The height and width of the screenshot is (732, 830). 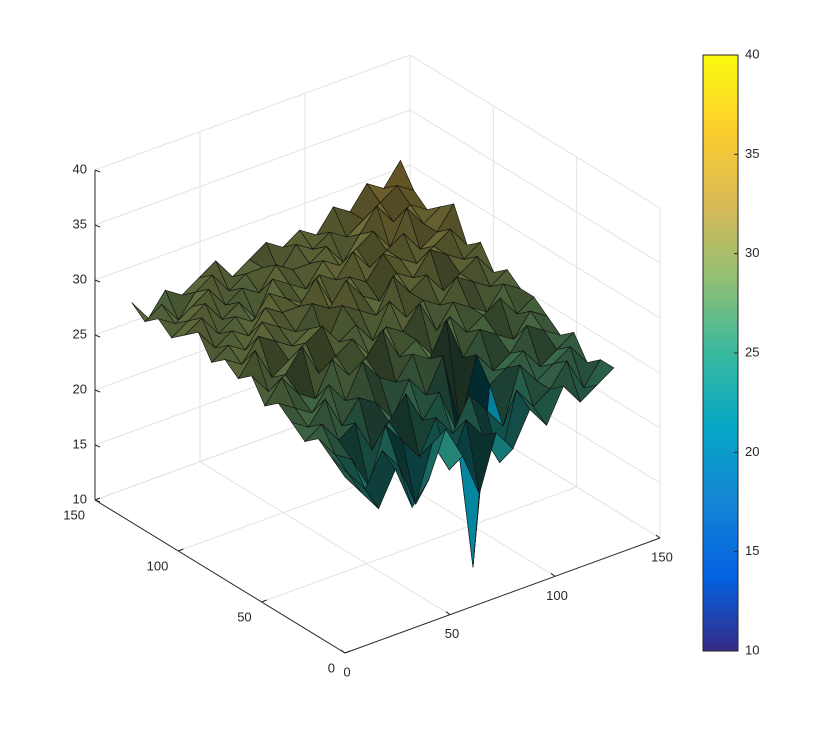 What do you see at coordinates (752, 351) in the screenshot?
I see `colorbar-tick-label: 25` at bounding box center [752, 351].